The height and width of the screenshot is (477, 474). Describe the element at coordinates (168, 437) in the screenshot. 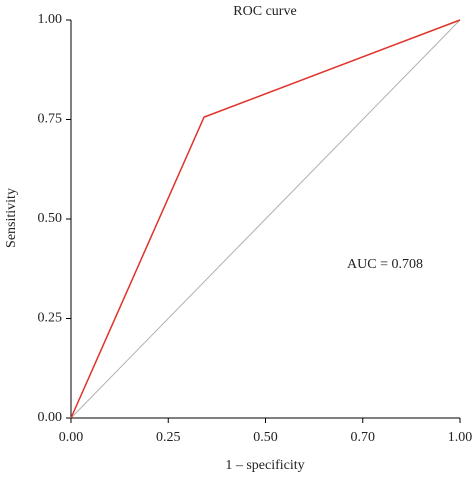

I see `x-tick-label: 0.25` at that location.